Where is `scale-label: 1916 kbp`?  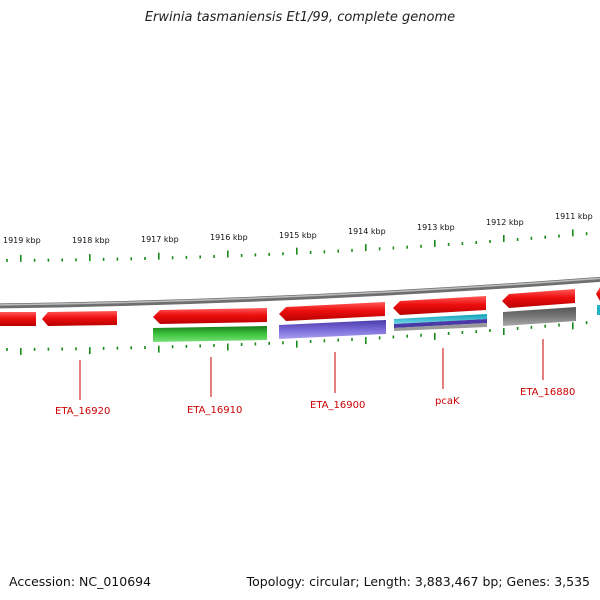 scale-label: 1916 kbp is located at coordinates (229, 237).